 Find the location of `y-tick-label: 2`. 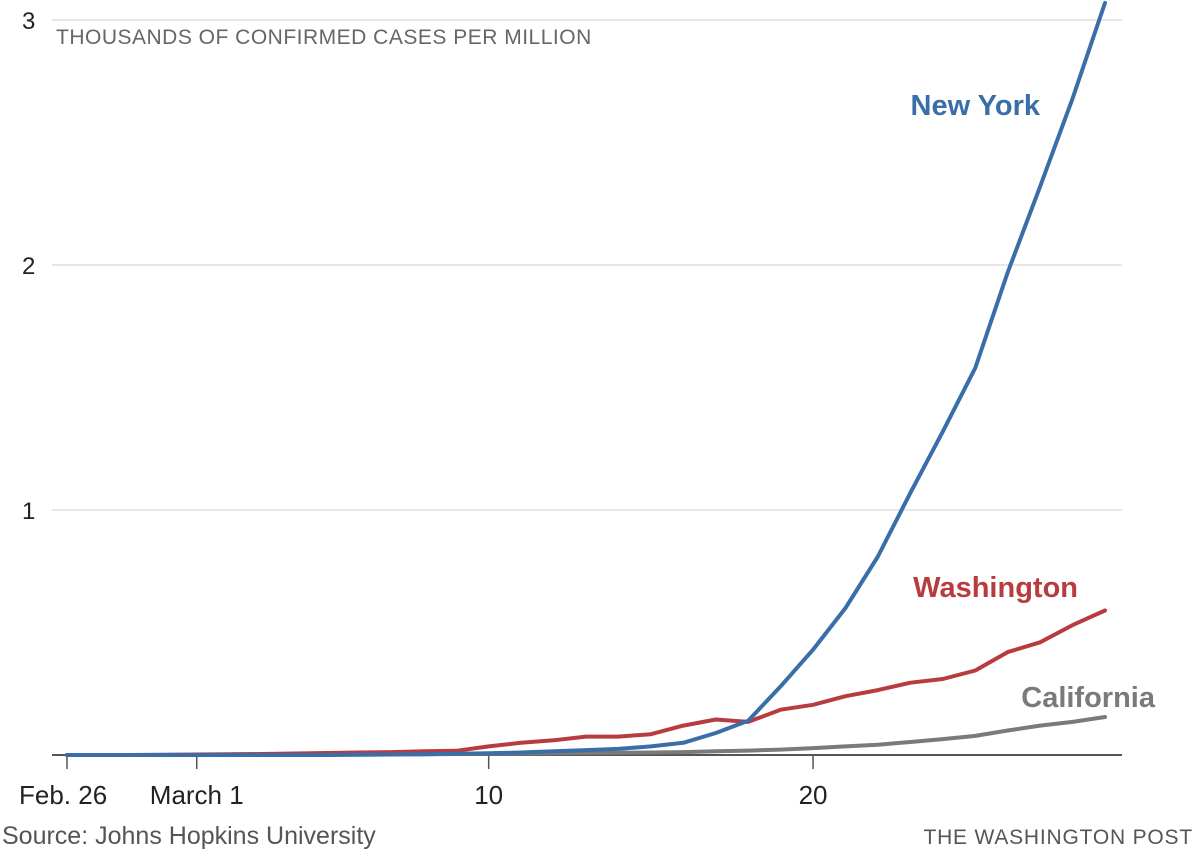

y-tick-label: 2 is located at coordinates (28, 266).